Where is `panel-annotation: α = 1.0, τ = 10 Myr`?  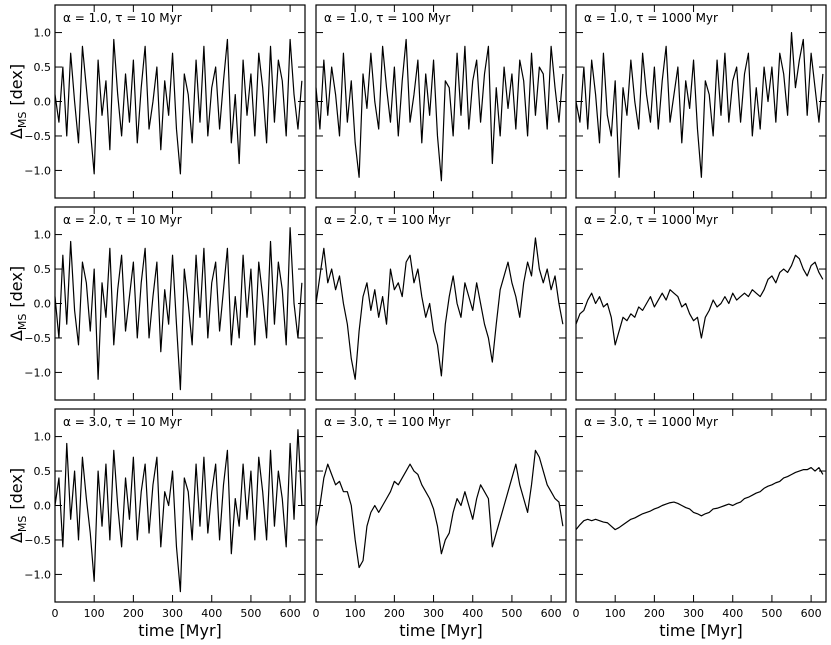 panel-annotation: α = 1.0, τ = 10 Myr is located at coordinates (122, 18).